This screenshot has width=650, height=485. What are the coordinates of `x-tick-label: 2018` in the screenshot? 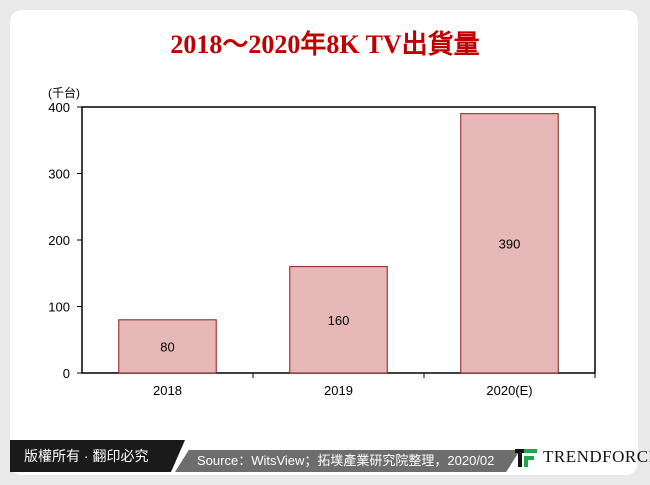 It's located at (167, 390).